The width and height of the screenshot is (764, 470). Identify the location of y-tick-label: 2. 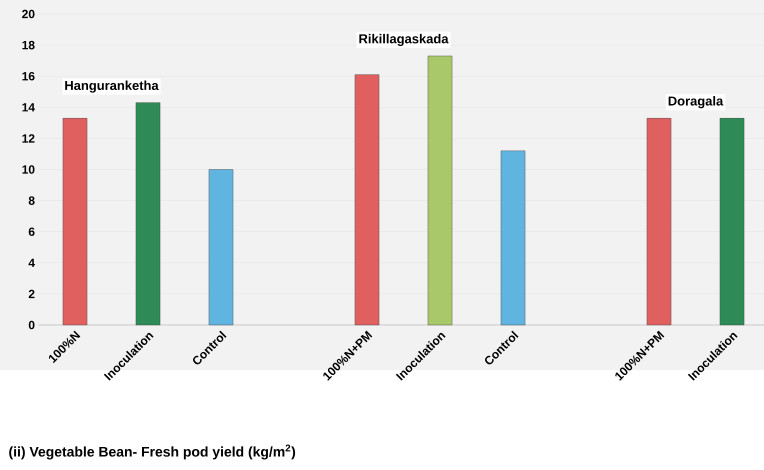
(31, 294).